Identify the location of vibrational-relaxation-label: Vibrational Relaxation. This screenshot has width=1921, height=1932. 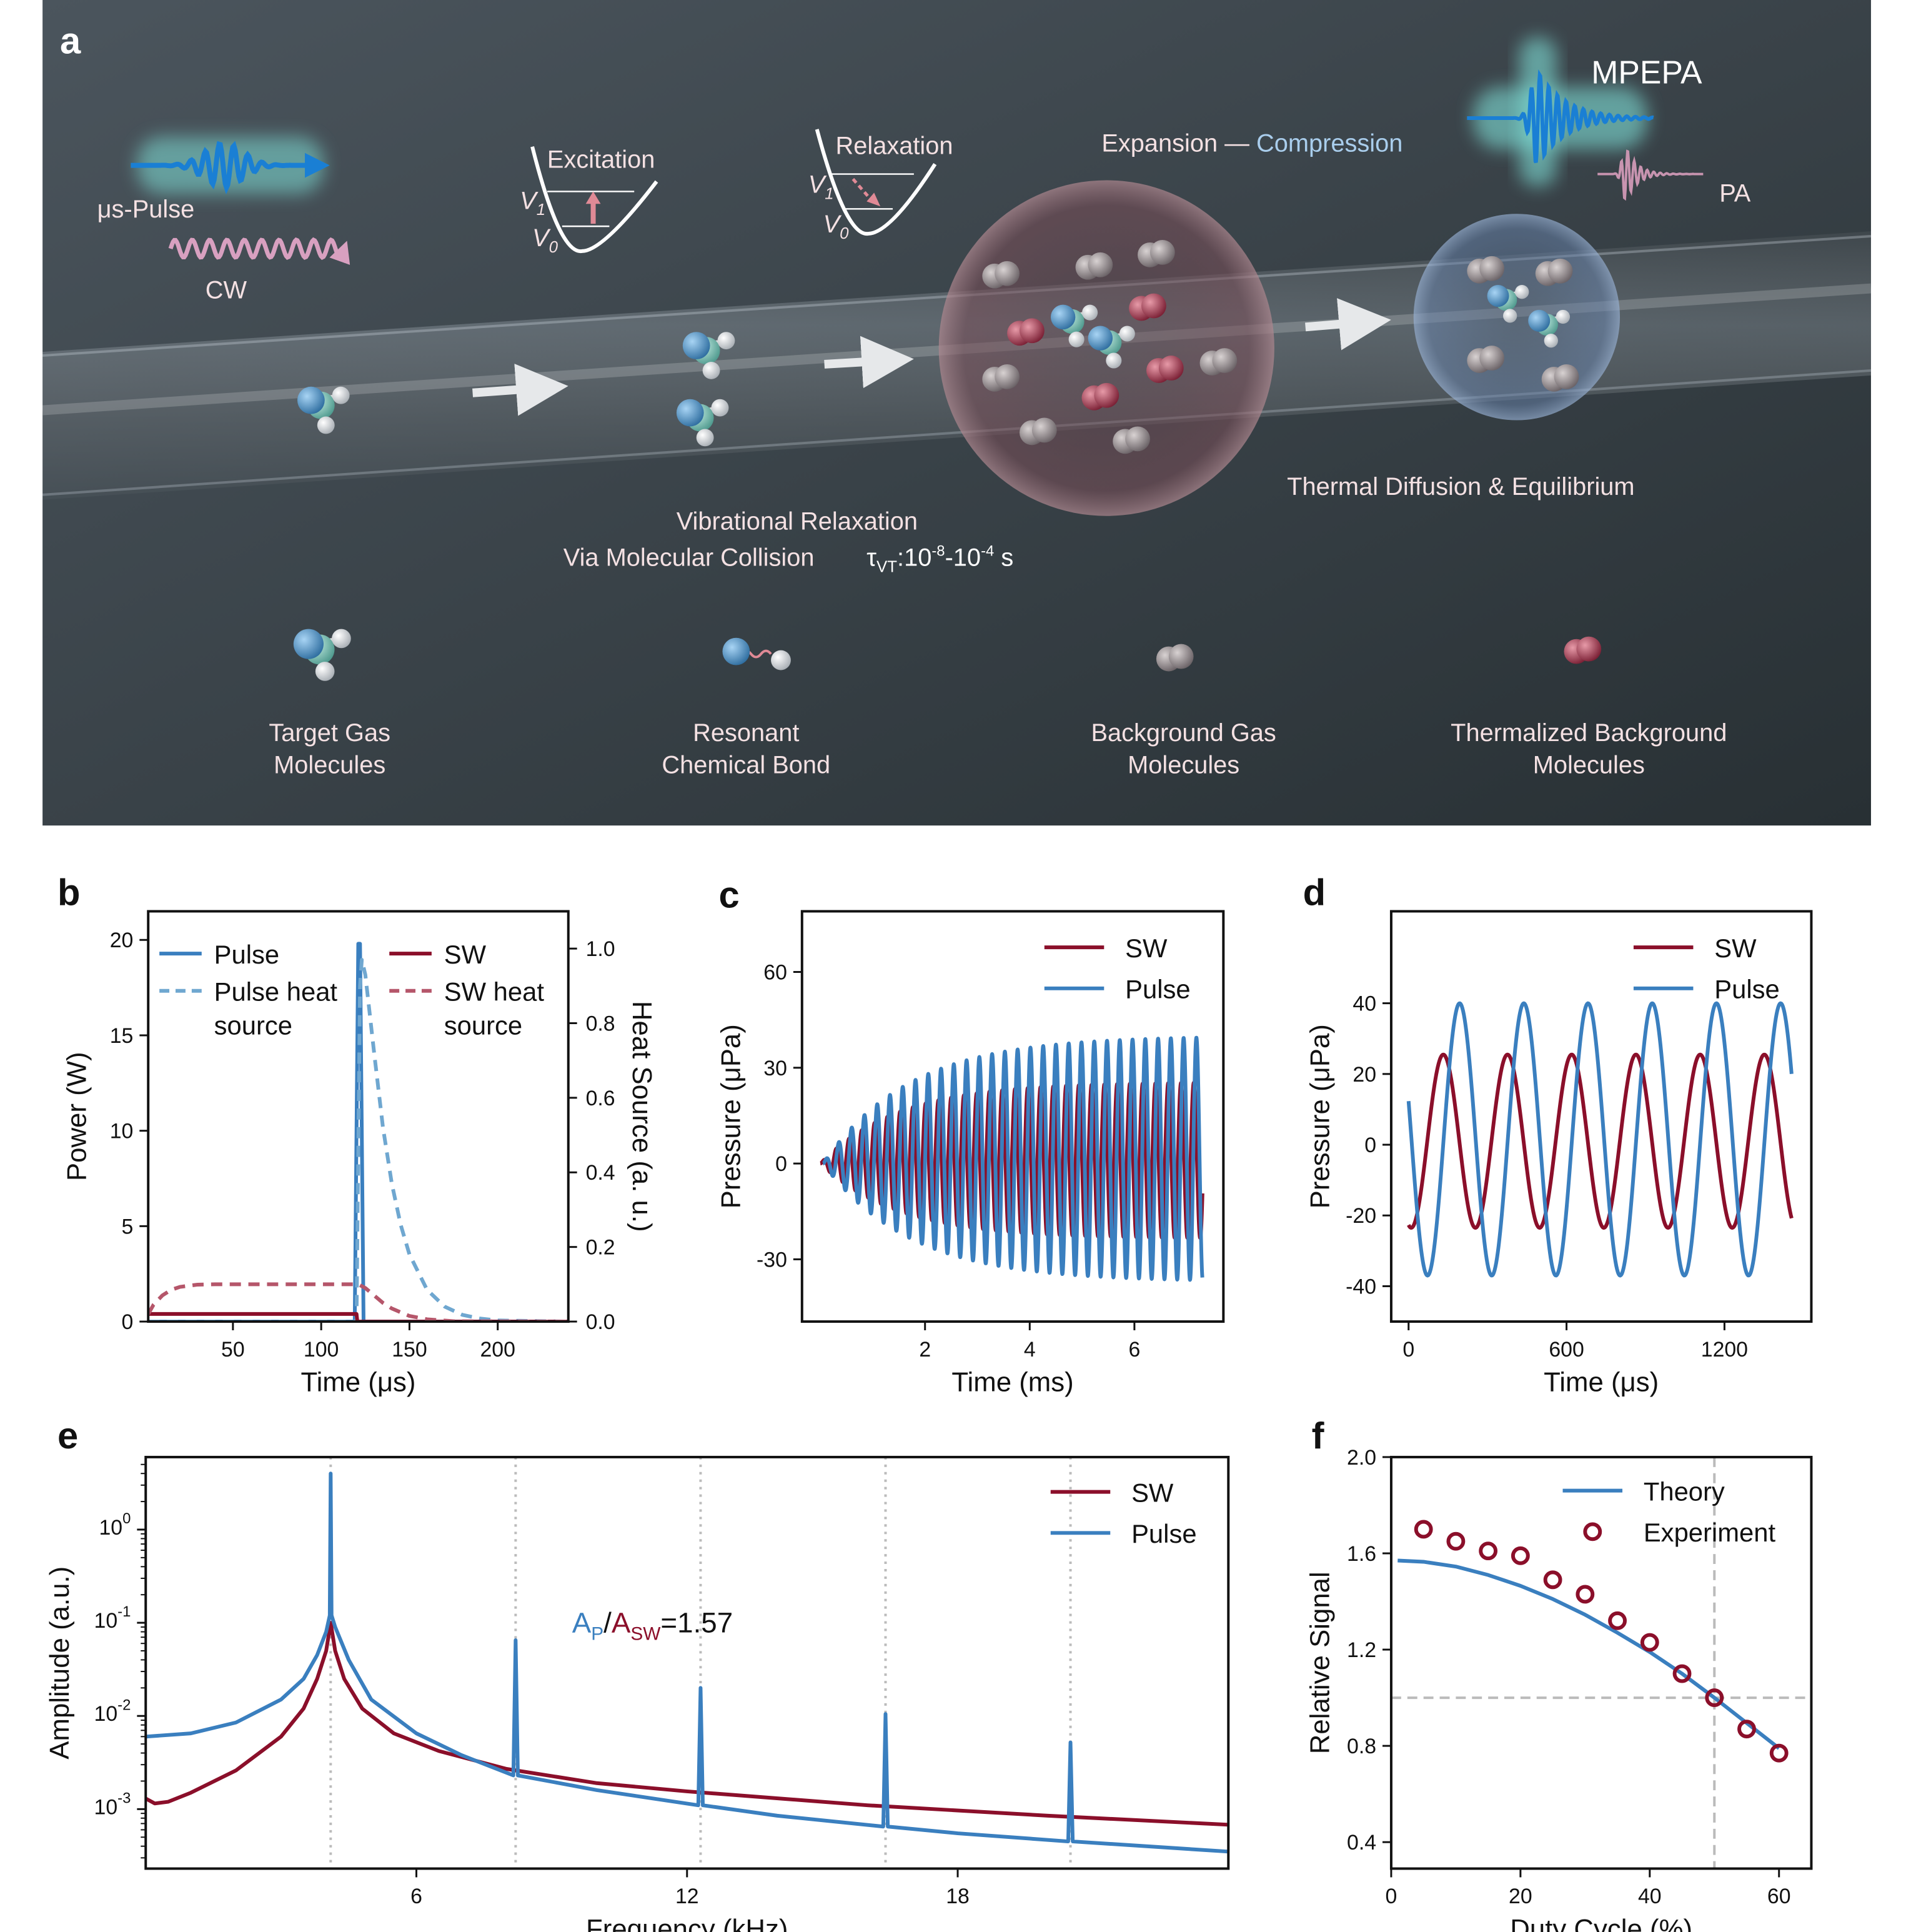
(797, 522).